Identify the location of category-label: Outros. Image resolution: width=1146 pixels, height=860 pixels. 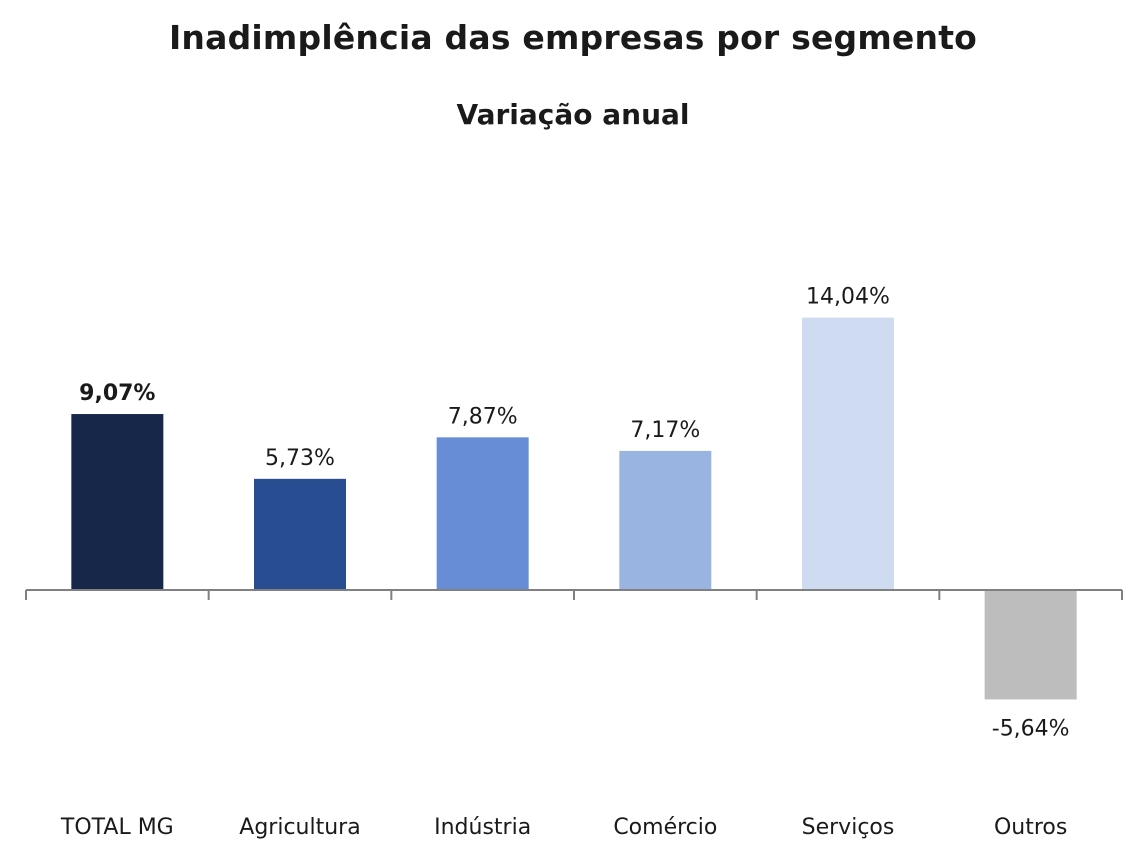
(1030, 827).